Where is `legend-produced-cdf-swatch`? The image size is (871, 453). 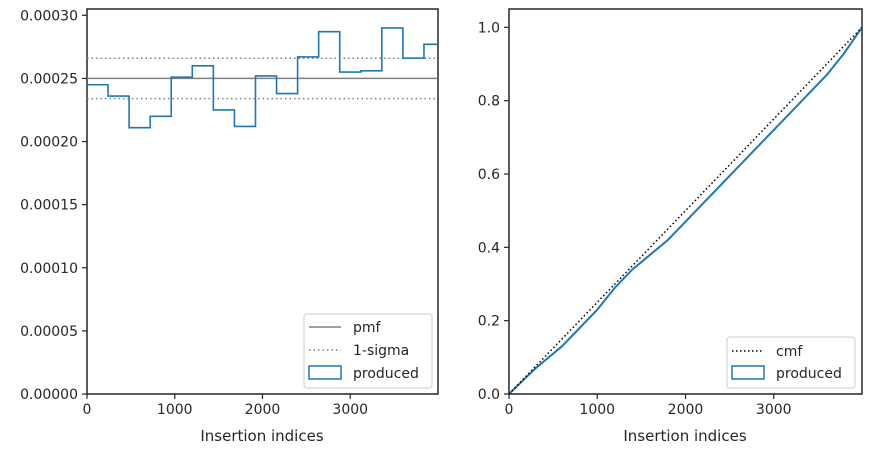 legend-produced-cdf-swatch is located at coordinates (748, 372).